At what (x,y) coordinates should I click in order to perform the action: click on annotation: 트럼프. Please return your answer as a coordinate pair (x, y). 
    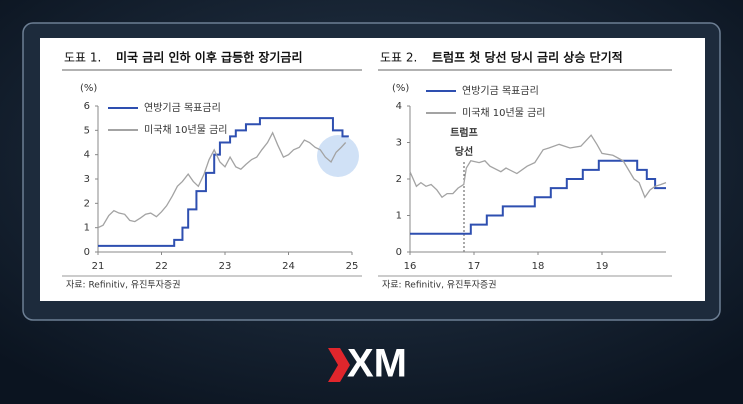
    Looking at the image, I should click on (464, 132).